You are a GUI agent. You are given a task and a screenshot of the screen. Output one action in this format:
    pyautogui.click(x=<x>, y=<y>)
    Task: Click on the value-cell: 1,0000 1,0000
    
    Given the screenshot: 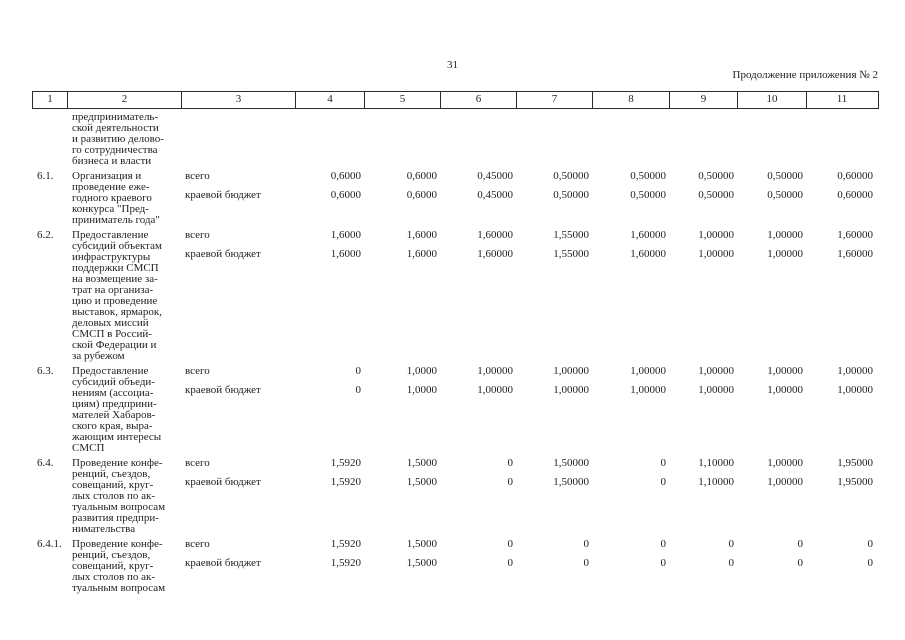 What is the action you would take?
    pyautogui.click(x=403, y=410)
    